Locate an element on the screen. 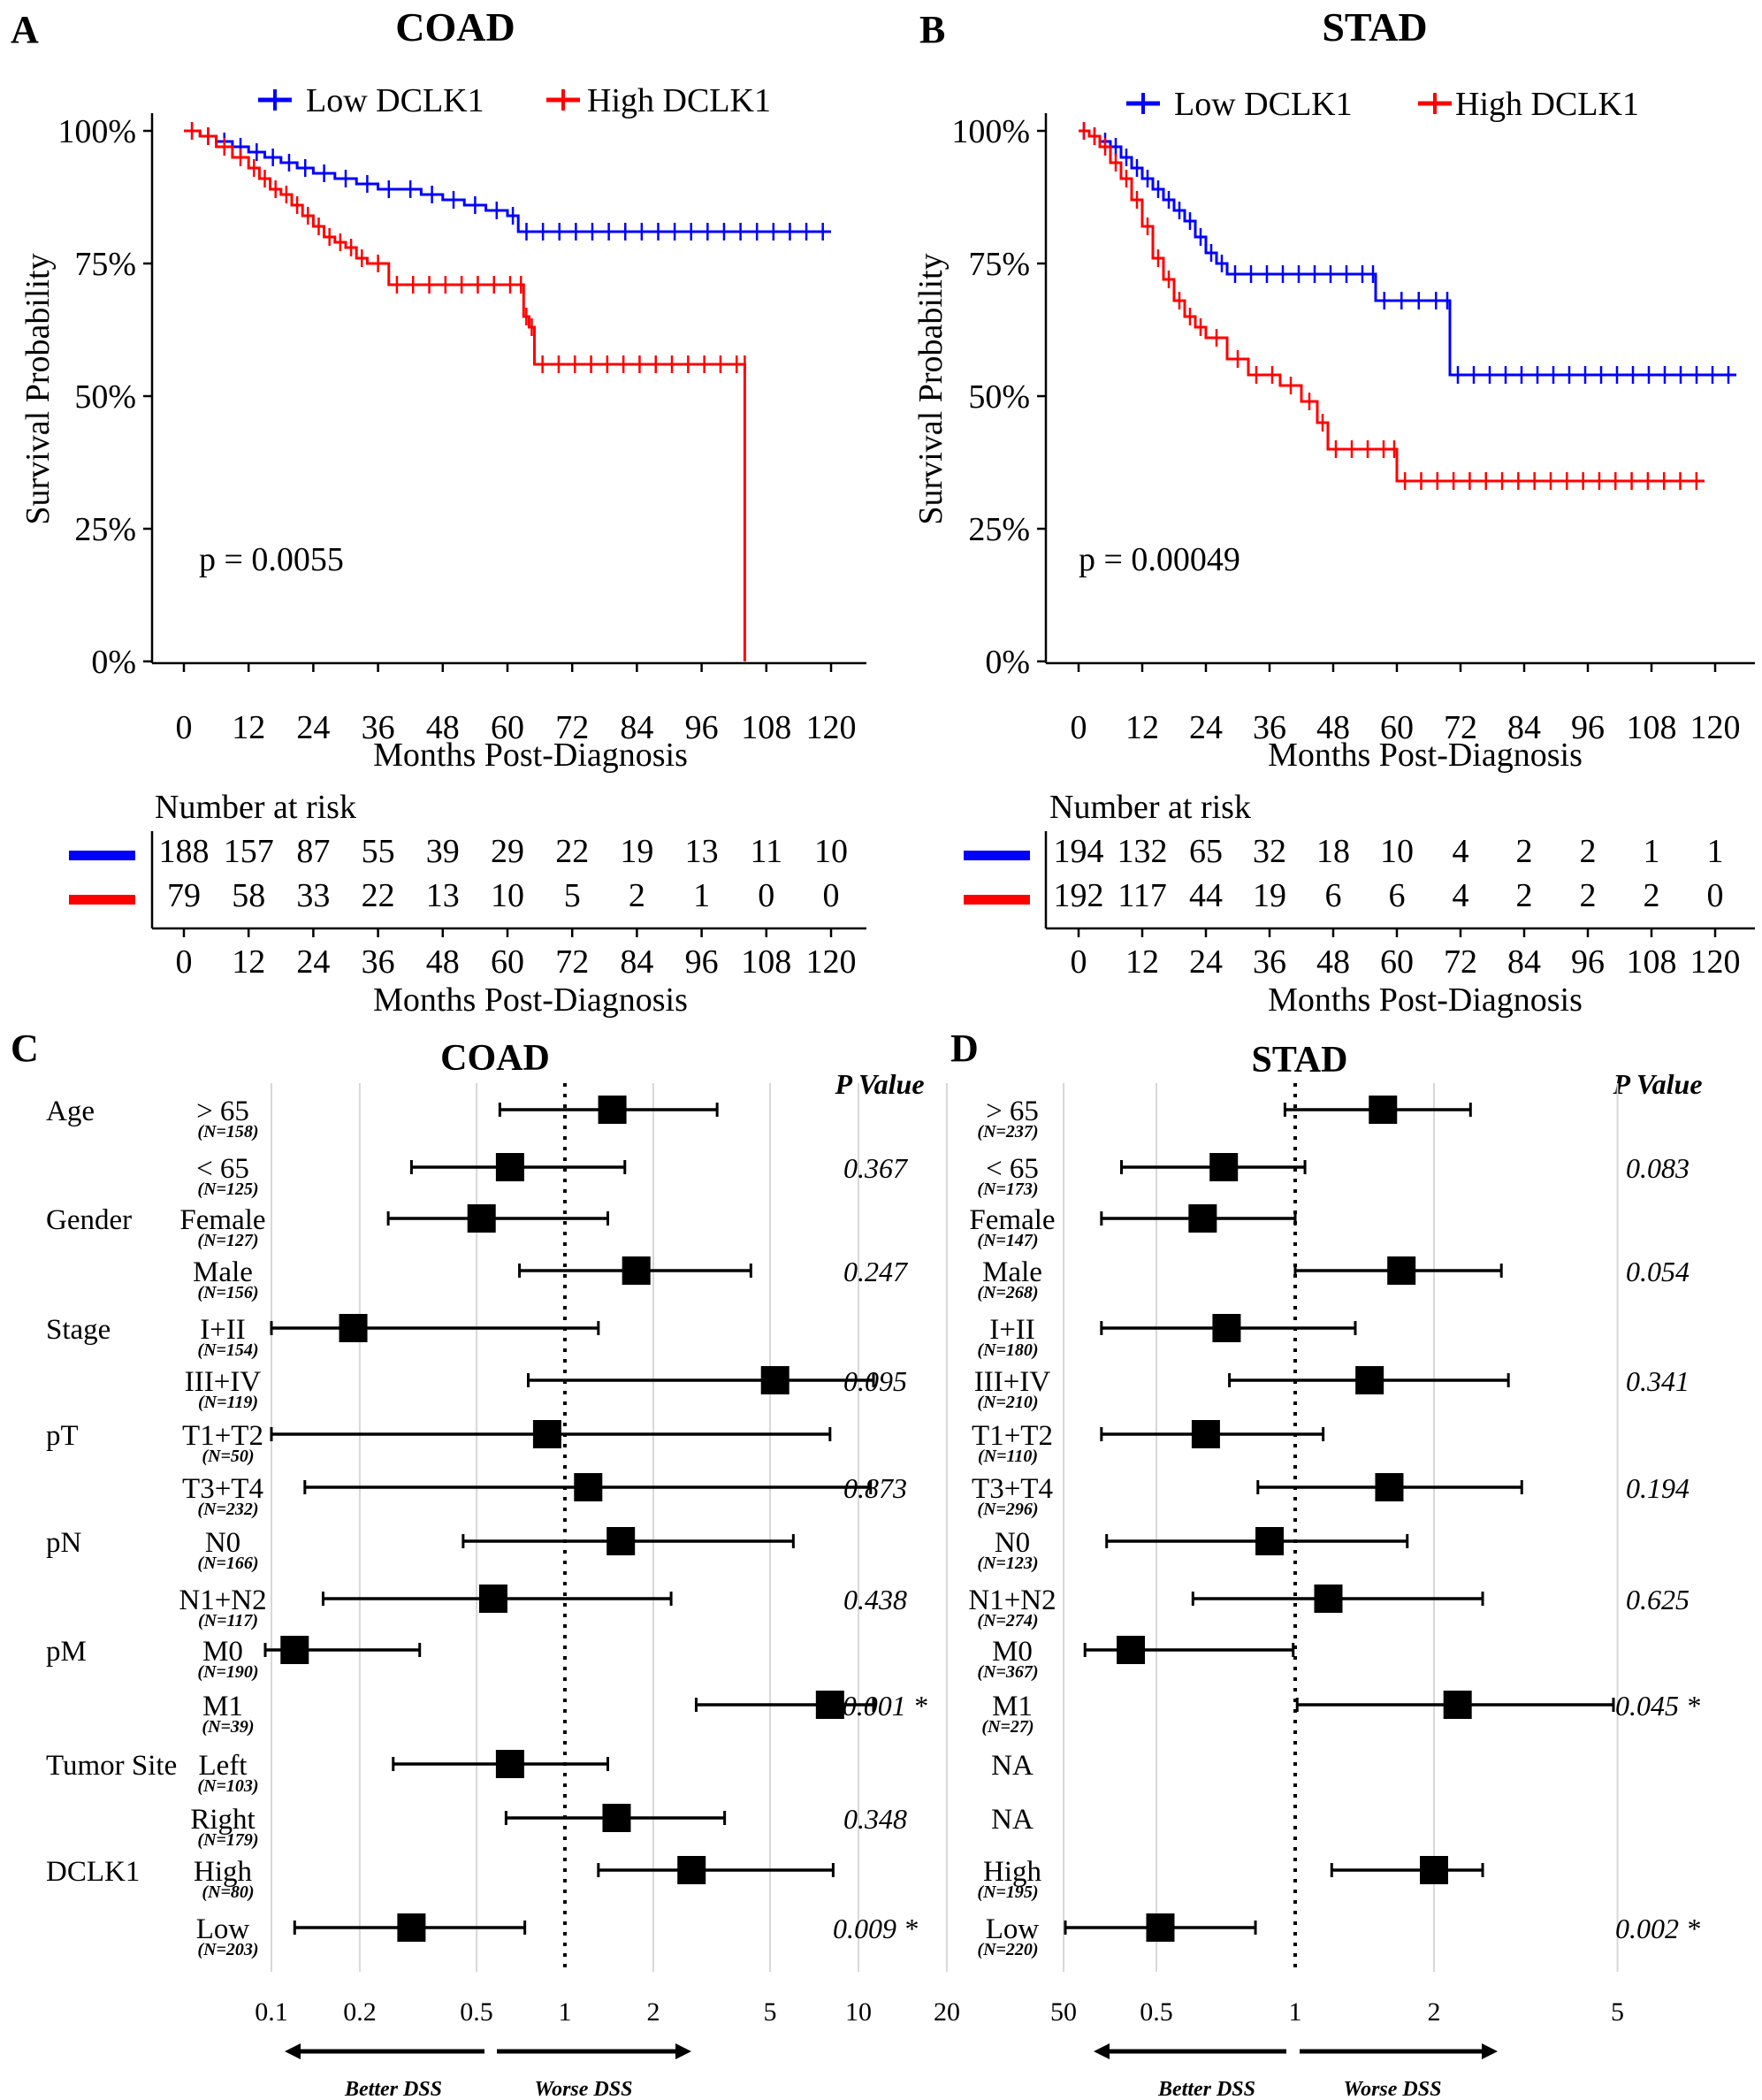 The image size is (1762, 2100). forest-n-label: (N=190) is located at coordinates (228, 1672).